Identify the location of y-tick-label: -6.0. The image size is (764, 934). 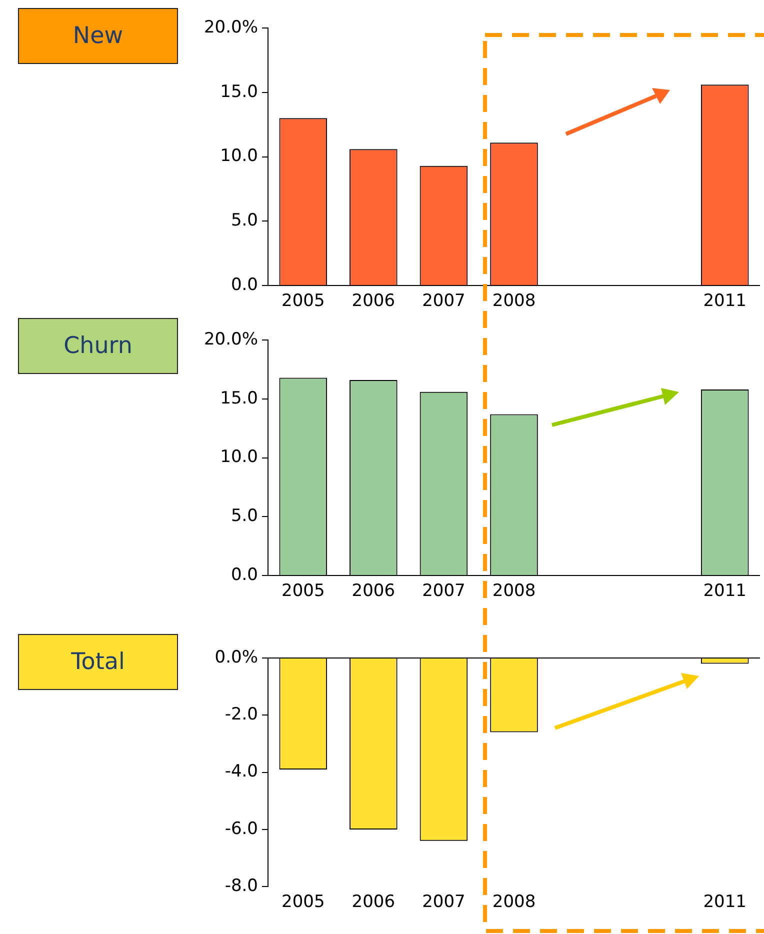
(241, 828).